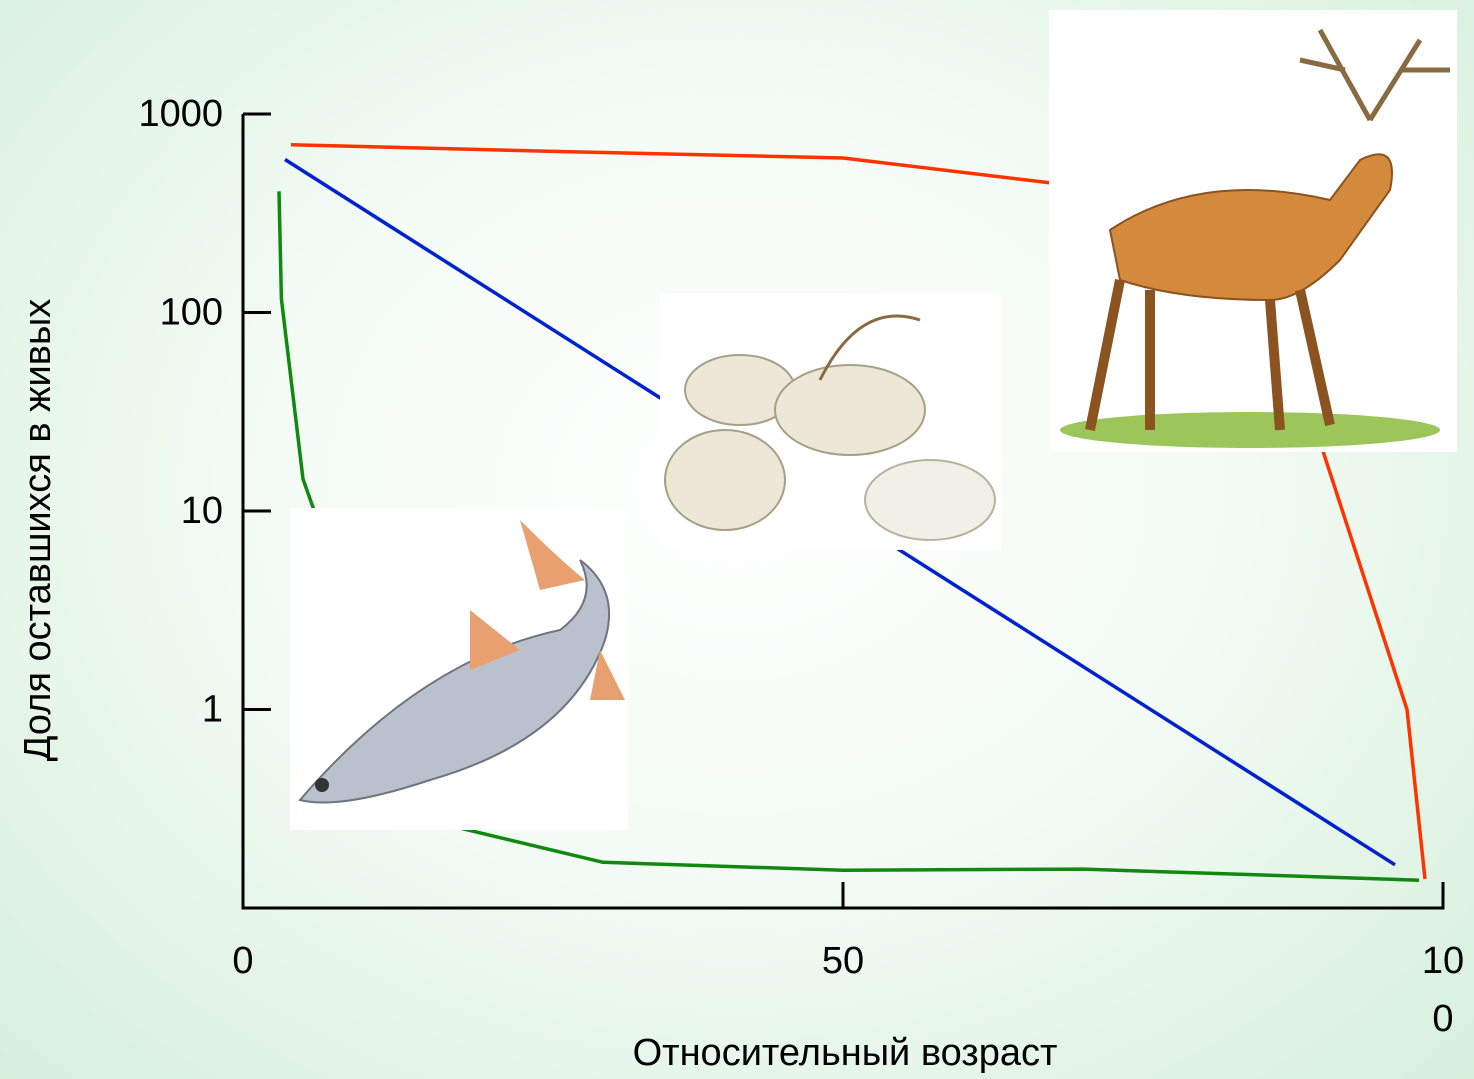 Image resolution: width=1474 pixels, height=1079 pixels. I want to click on y-tick-label: 10, so click(202, 511).